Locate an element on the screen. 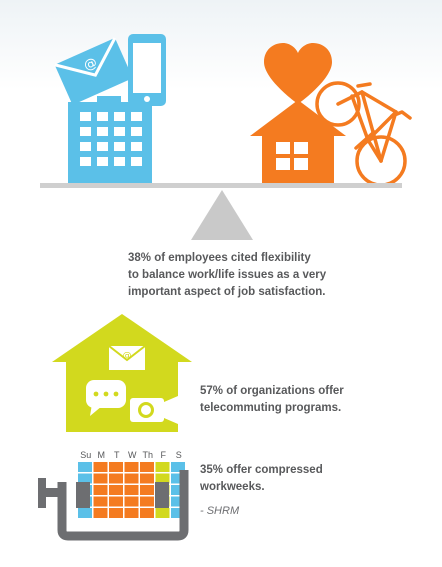  calendar-day-label: S is located at coordinates (179, 455).